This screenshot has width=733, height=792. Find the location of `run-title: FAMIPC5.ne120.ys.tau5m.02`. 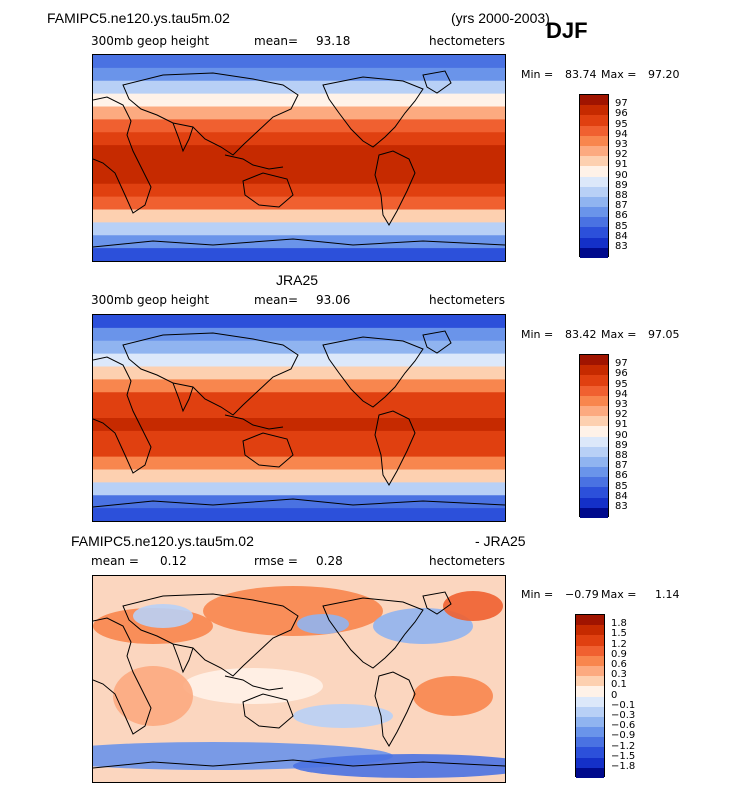

run-title: FAMIPC5.ne120.ys.tau5m.02 is located at coordinates (138, 18).